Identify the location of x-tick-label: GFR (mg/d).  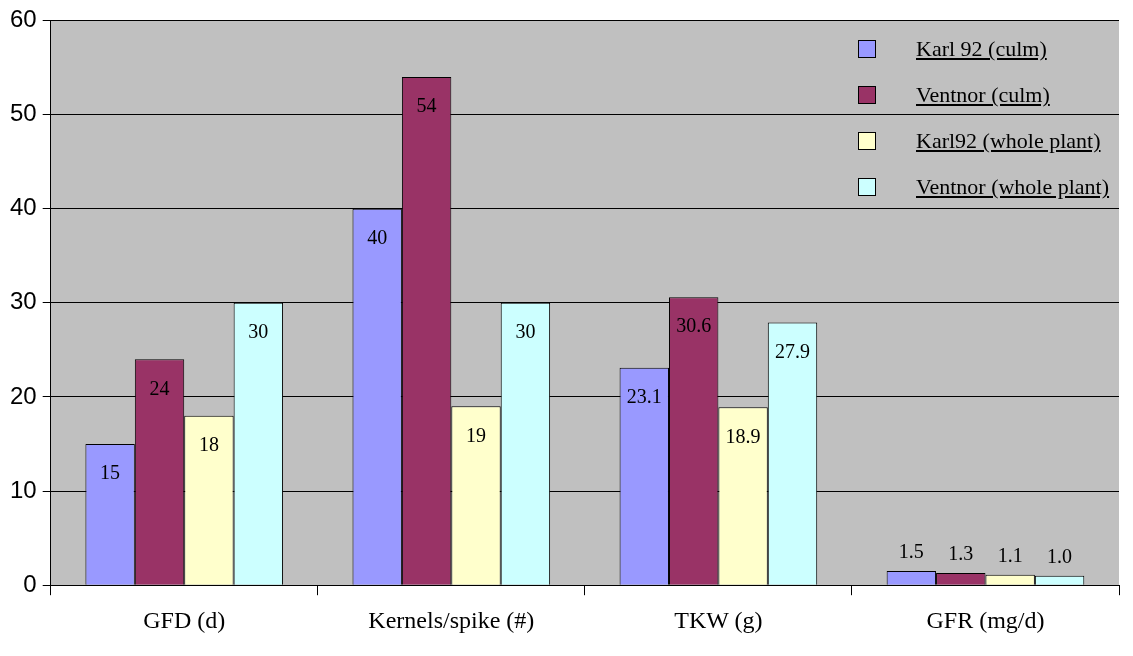
(985, 619).